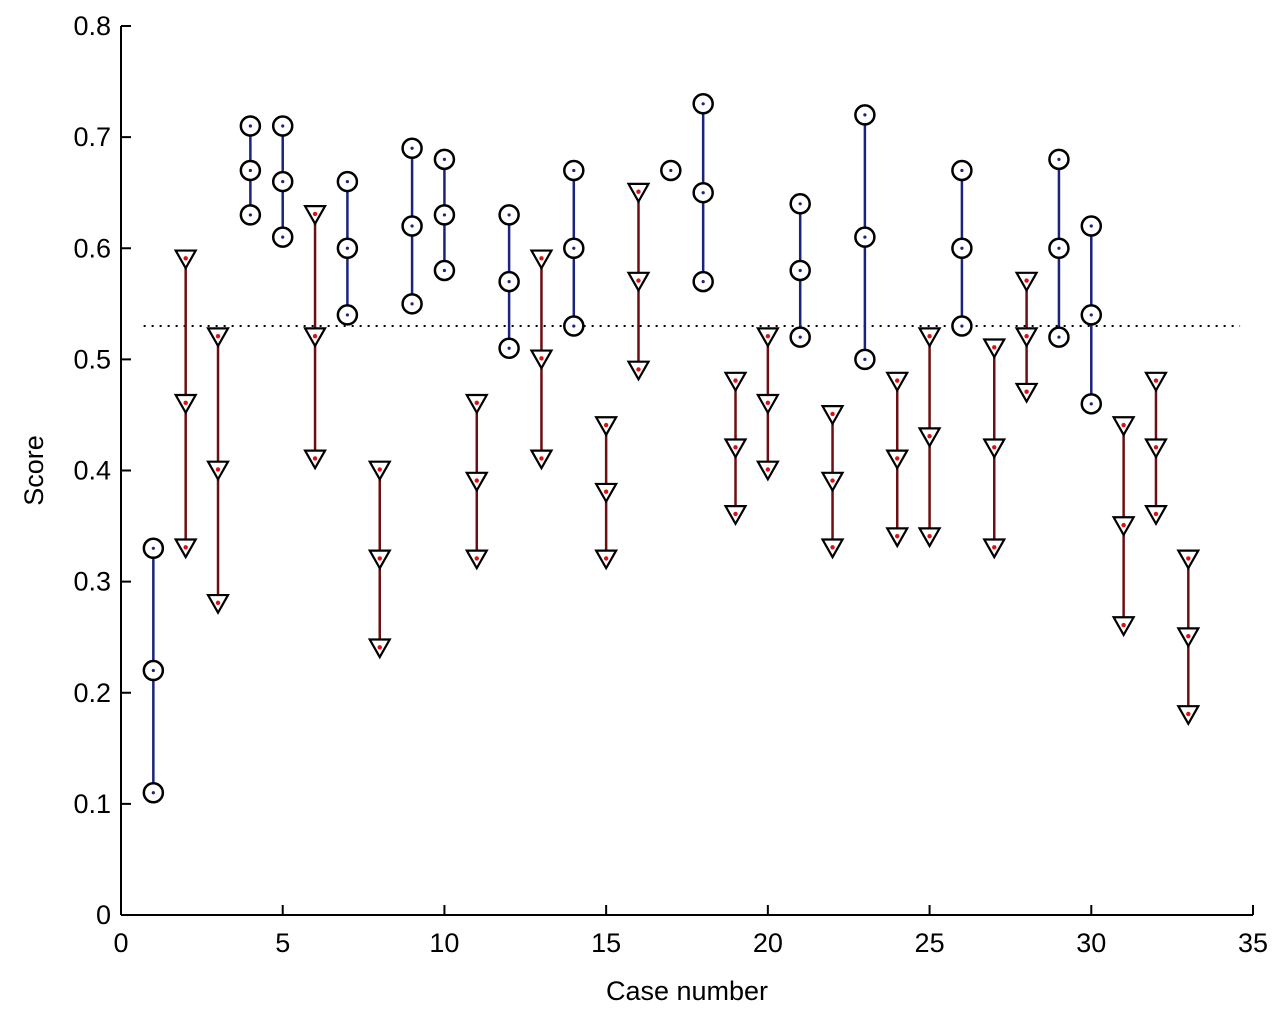 This screenshot has width=1280, height=1009. What do you see at coordinates (444, 943) in the screenshot?
I see `x-tick-label: 10` at bounding box center [444, 943].